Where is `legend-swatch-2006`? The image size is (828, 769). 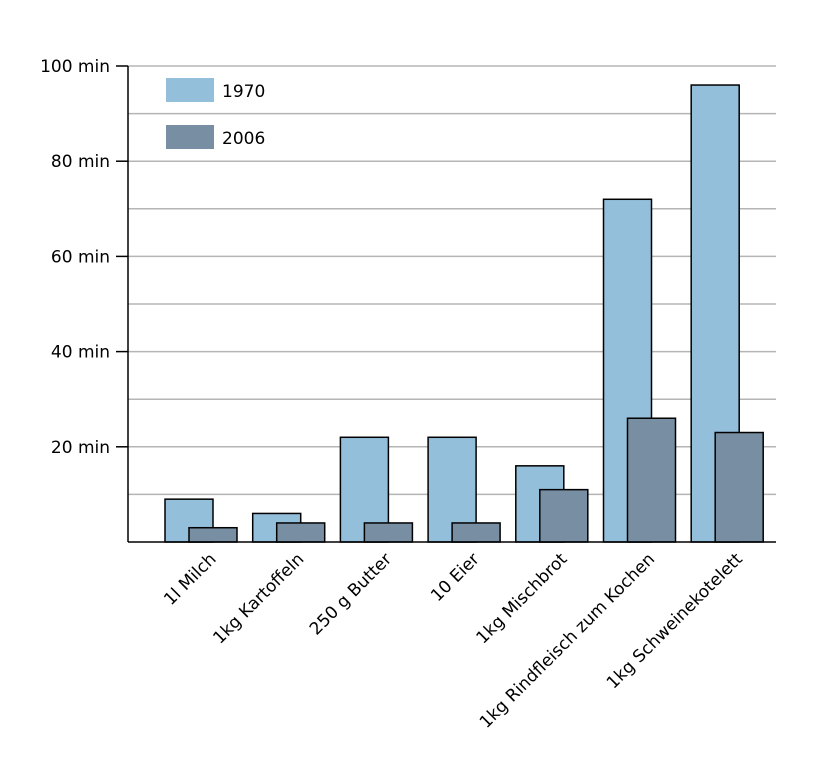 legend-swatch-2006 is located at coordinates (190, 137).